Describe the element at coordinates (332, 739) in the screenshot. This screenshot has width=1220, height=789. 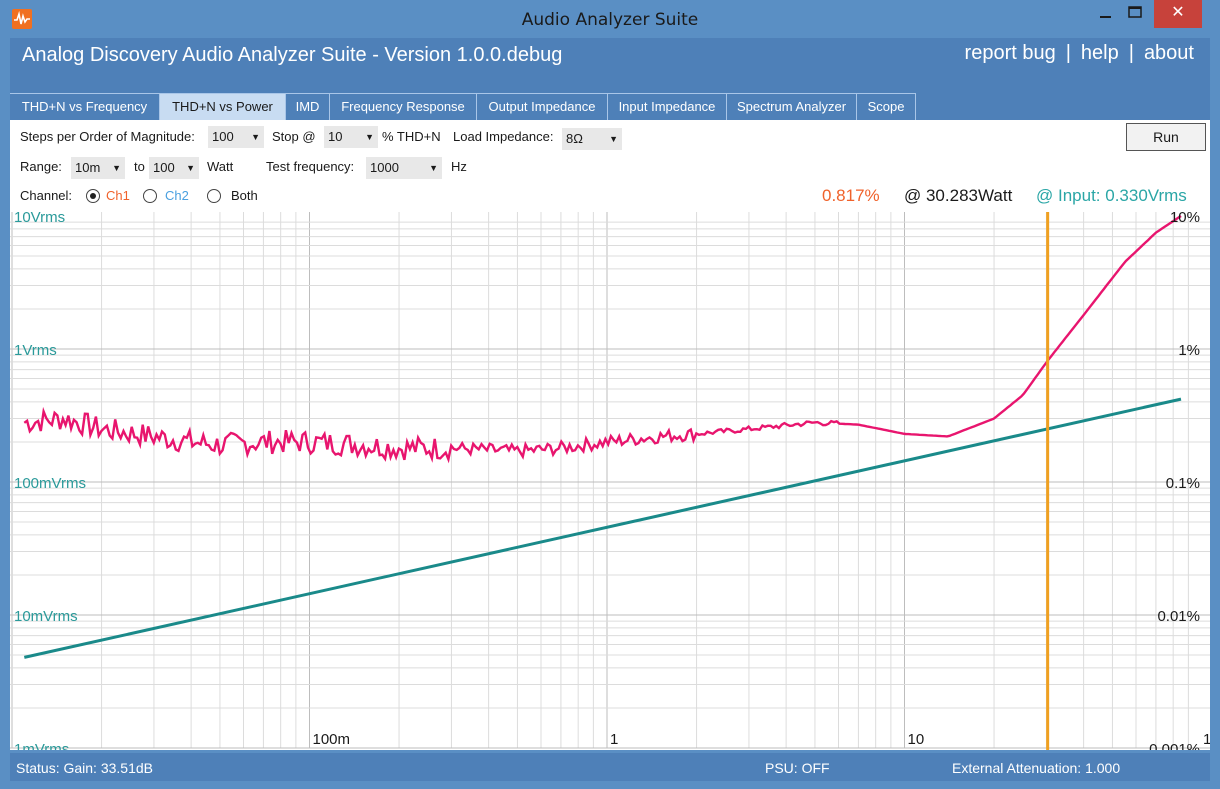
I see `x-axis-tick-label: 100m` at that location.